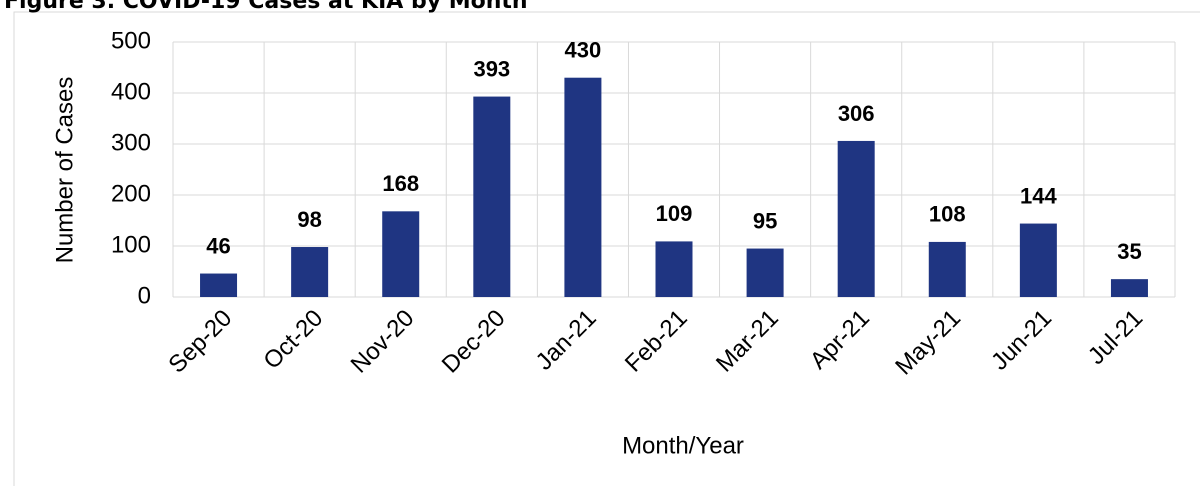 The height and width of the screenshot is (486, 1200). What do you see at coordinates (144, 295) in the screenshot?
I see `y-tick-label: 0` at bounding box center [144, 295].